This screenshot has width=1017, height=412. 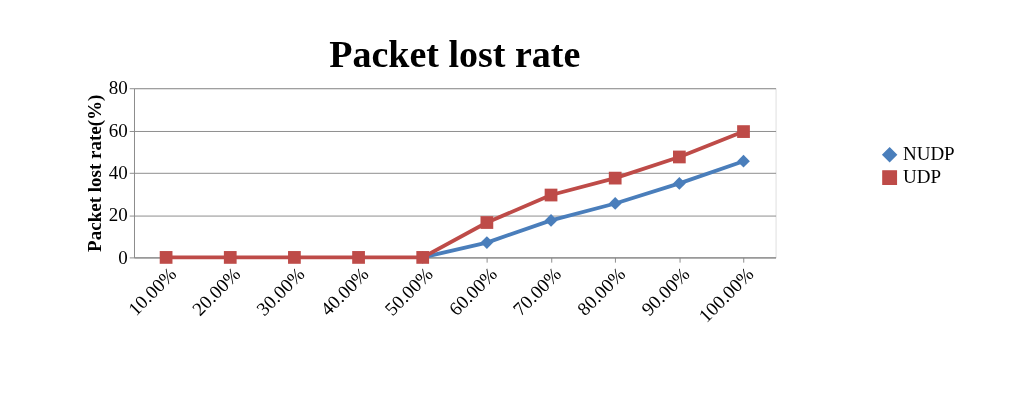 What do you see at coordinates (118, 172) in the screenshot?
I see `y-tick-label: 40` at bounding box center [118, 172].